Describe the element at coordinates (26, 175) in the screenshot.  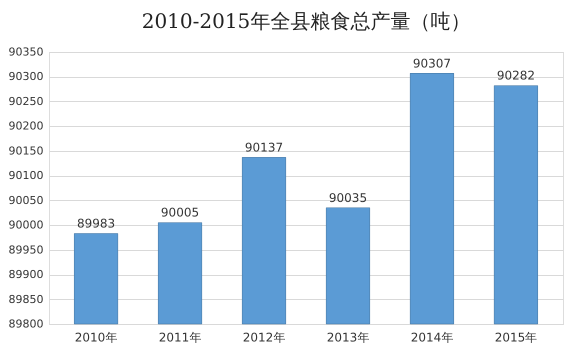
I see `y-tick-label: 90100` at that location.